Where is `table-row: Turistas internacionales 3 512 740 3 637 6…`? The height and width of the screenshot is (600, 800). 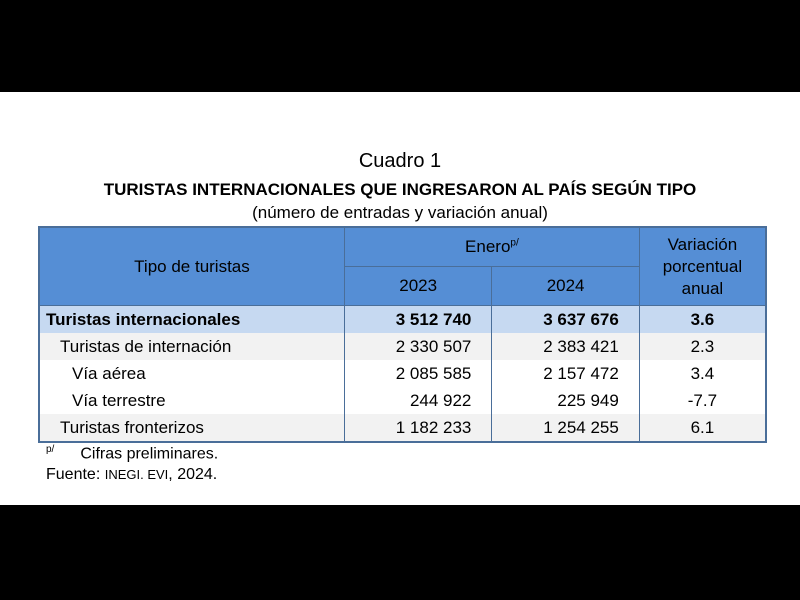
table-row: Turistas internacionales 3 512 740 3 637 6… is located at coordinates (402, 319).